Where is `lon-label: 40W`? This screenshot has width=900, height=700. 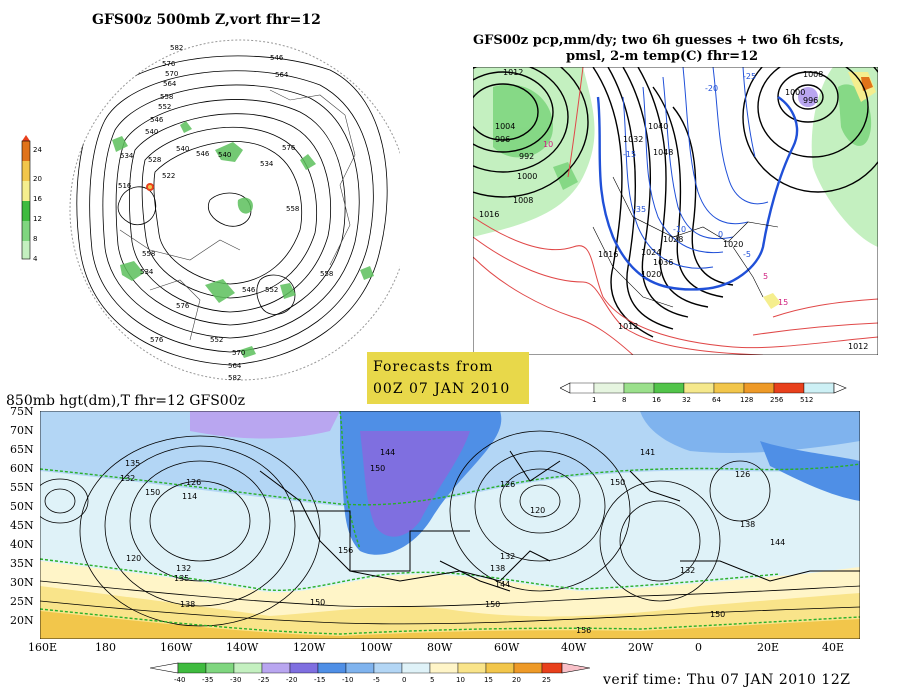
lon-label: 40W is located at coordinates (574, 647).